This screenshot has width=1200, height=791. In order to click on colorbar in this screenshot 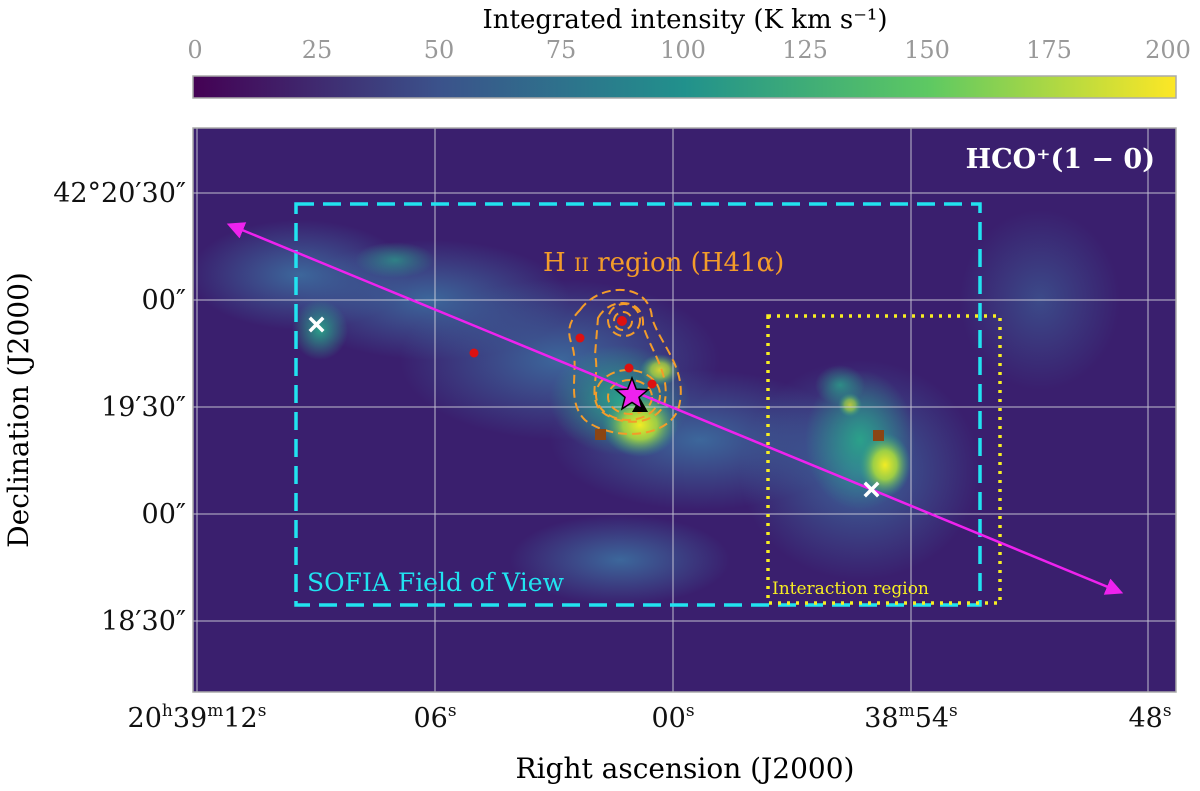, I will do `click(684, 87)`.